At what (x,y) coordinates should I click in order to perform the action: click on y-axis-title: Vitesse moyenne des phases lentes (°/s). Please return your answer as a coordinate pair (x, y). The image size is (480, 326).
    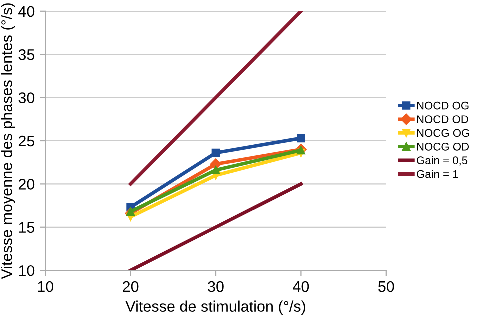
    Looking at the image, I should click on (8, 142).